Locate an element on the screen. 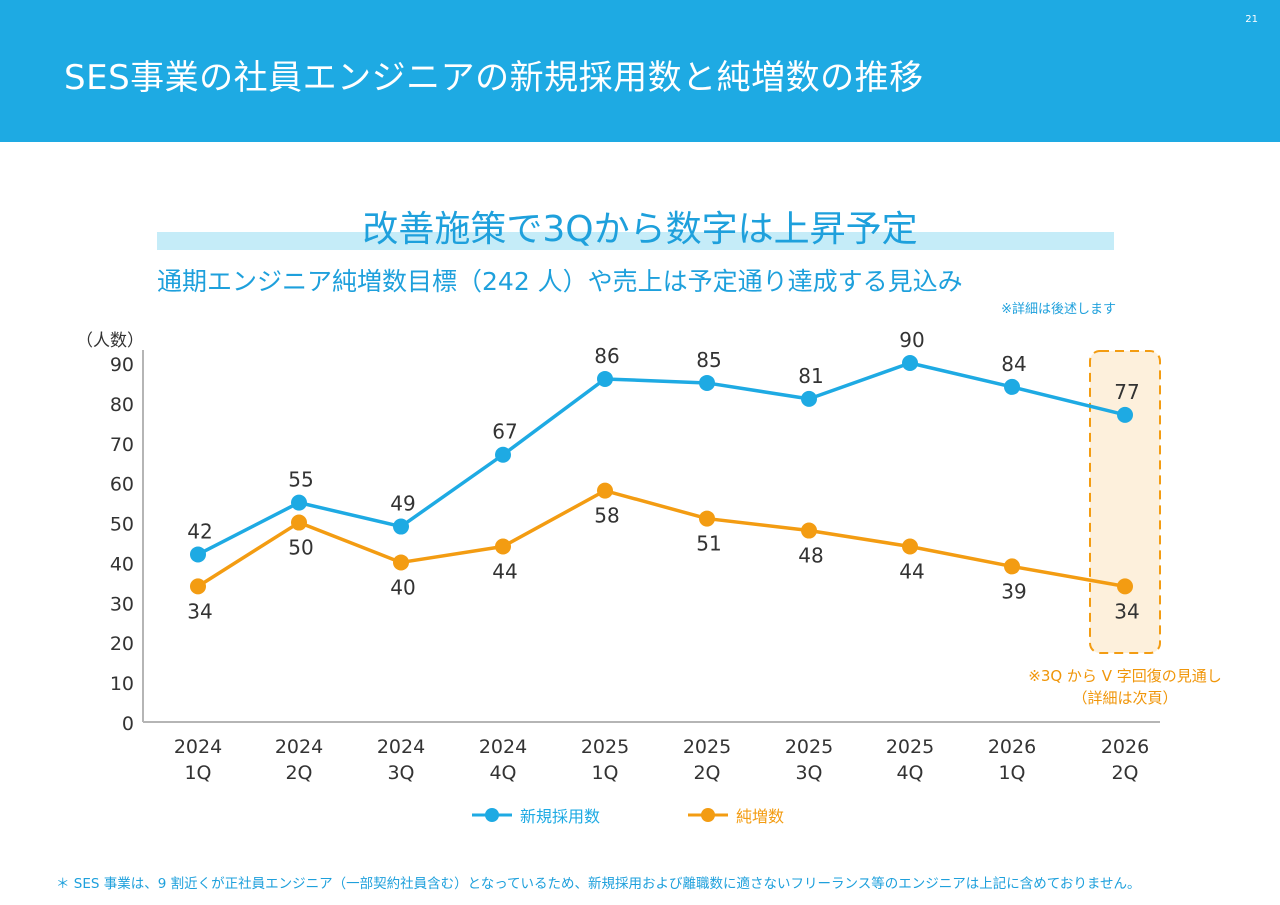 The height and width of the screenshot is (905, 1280). data-label: 77 is located at coordinates (1126, 392).